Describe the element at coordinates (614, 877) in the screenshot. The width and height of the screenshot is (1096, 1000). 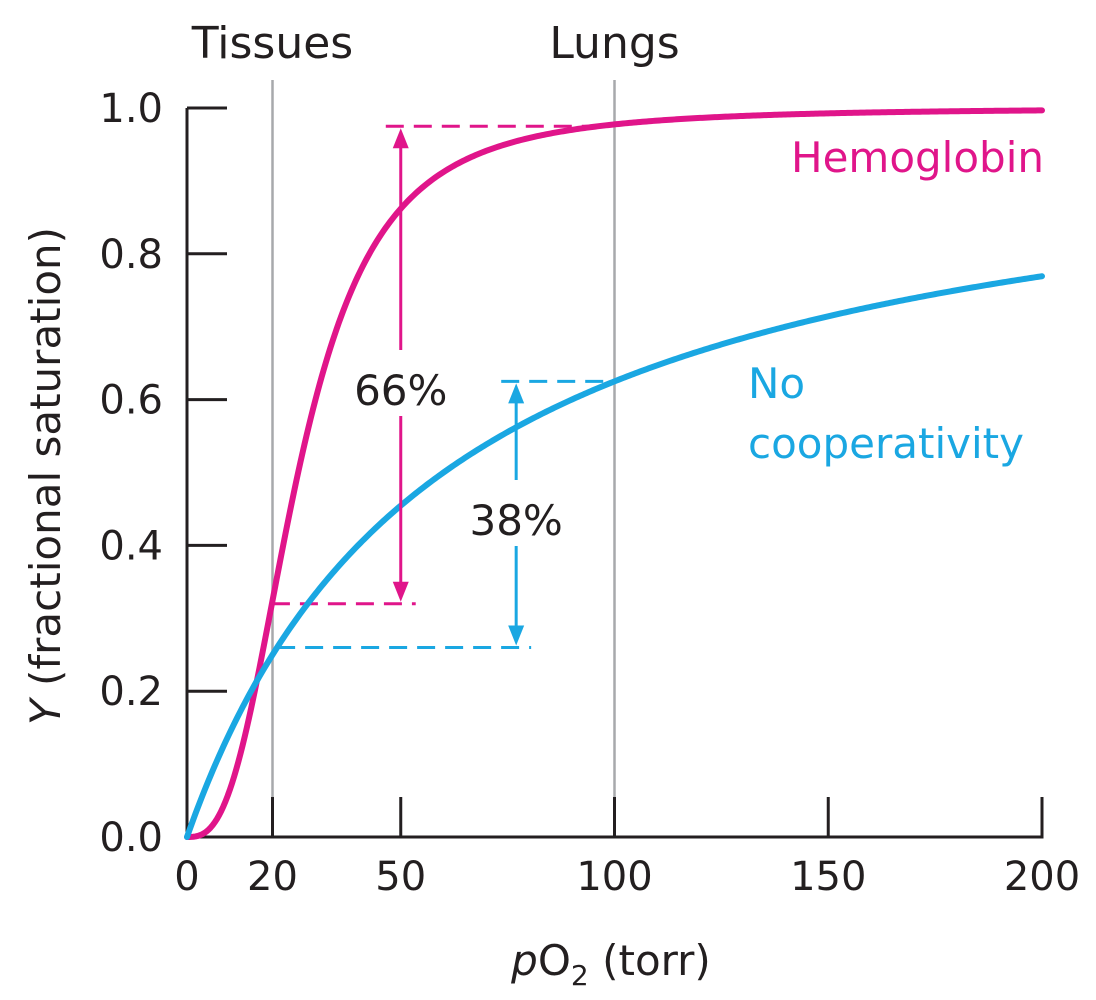
I see `x-tick-label: 100` at that location.